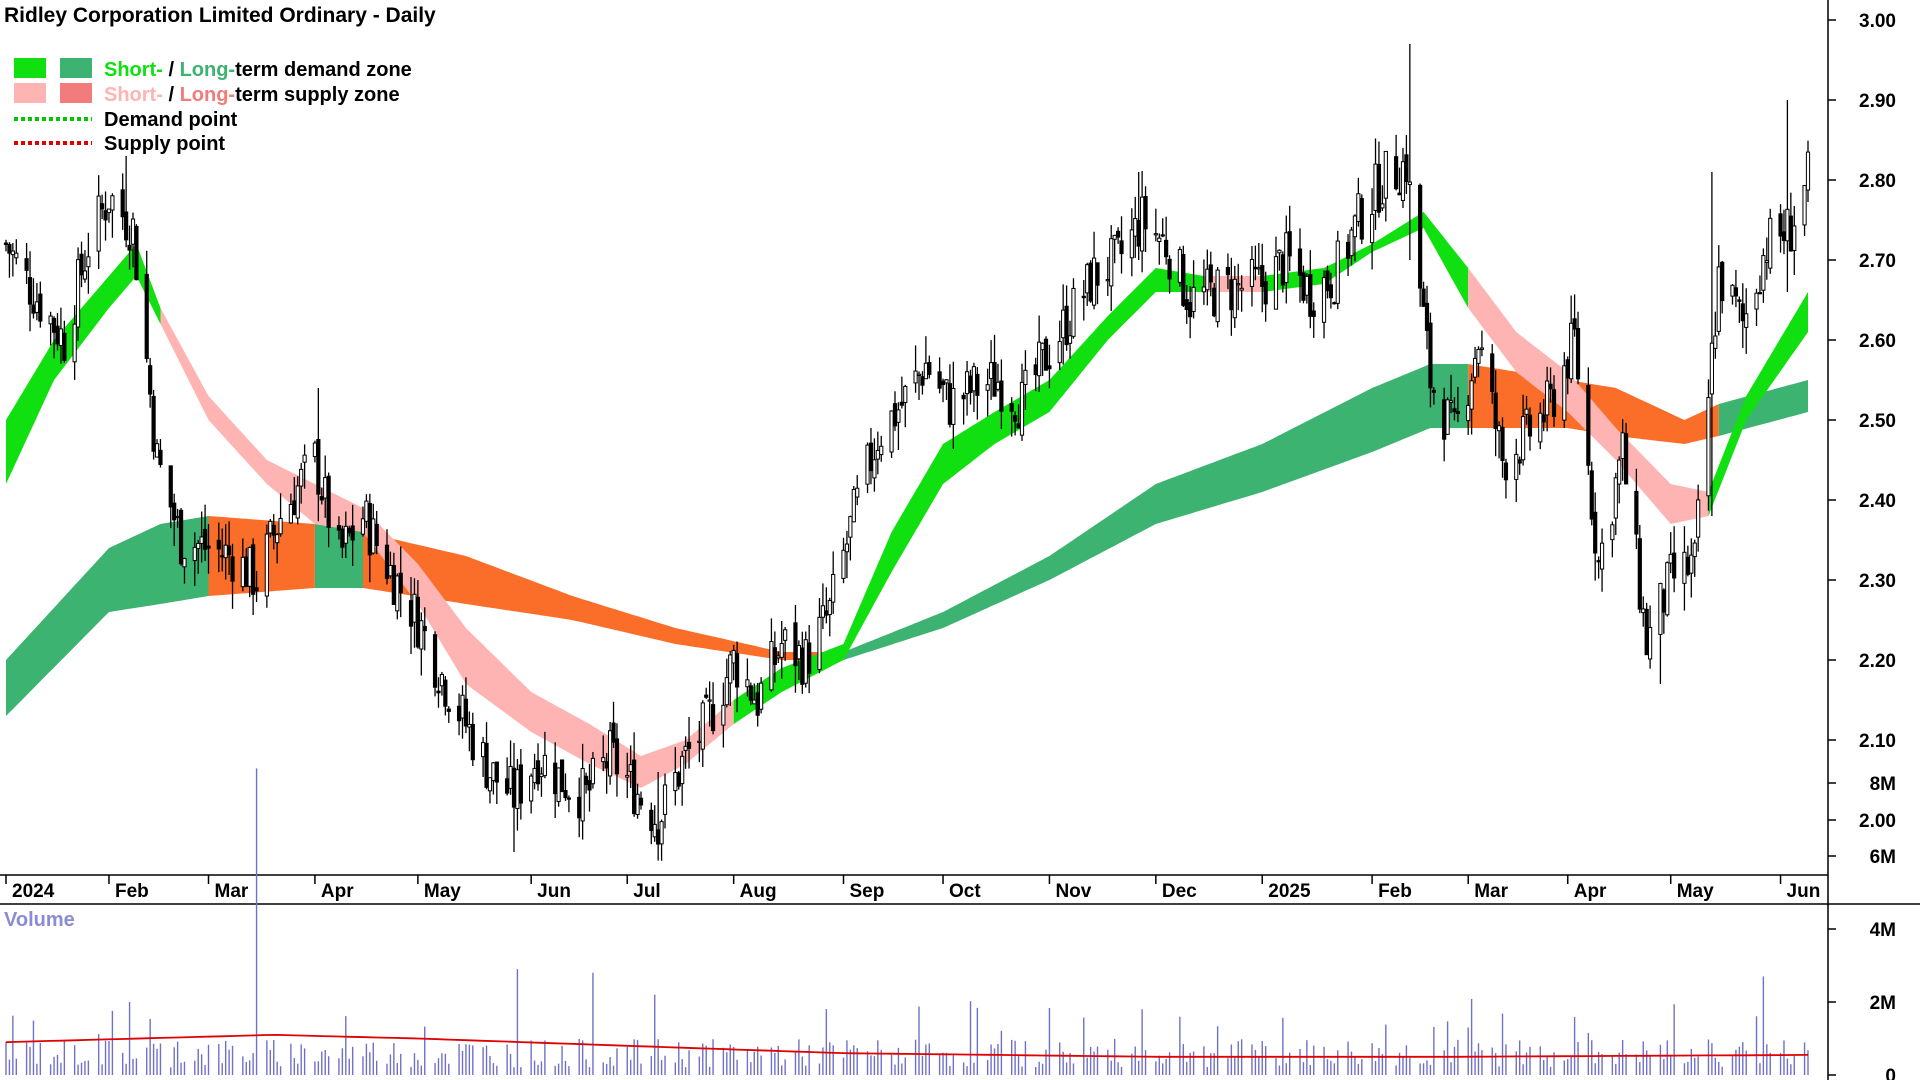  What do you see at coordinates (1877, 821) in the screenshot?
I see `price-tick-label: 2.00` at bounding box center [1877, 821].